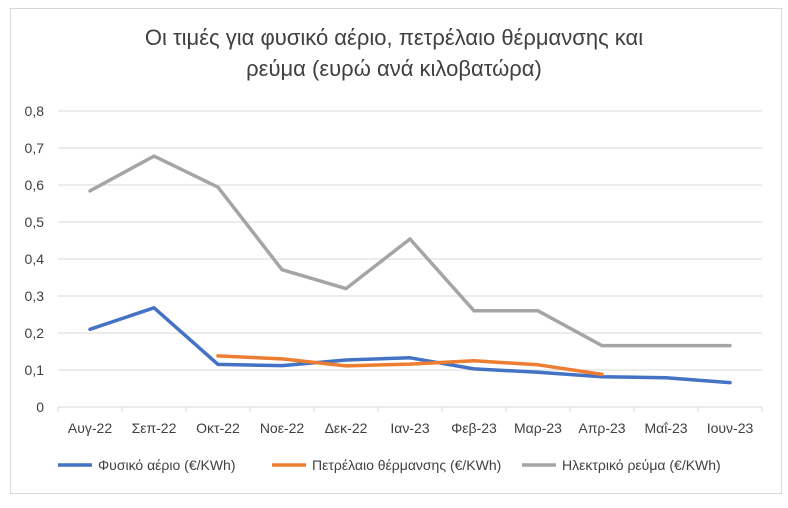 Image resolution: width=788 pixels, height=508 pixels. Describe the element at coordinates (35, 296) in the screenshot. I see `y-tick-label: 0,3` at that location.